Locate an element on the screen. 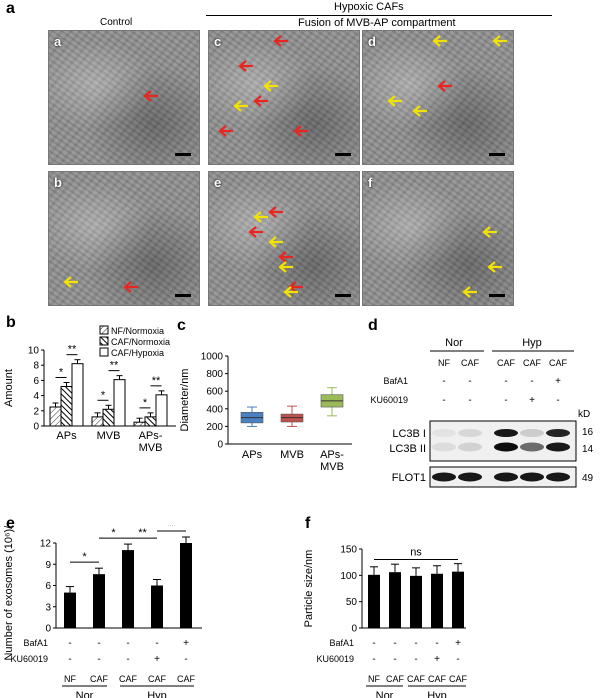  y-tick-label: 6 is located at coordinates (36, 381).